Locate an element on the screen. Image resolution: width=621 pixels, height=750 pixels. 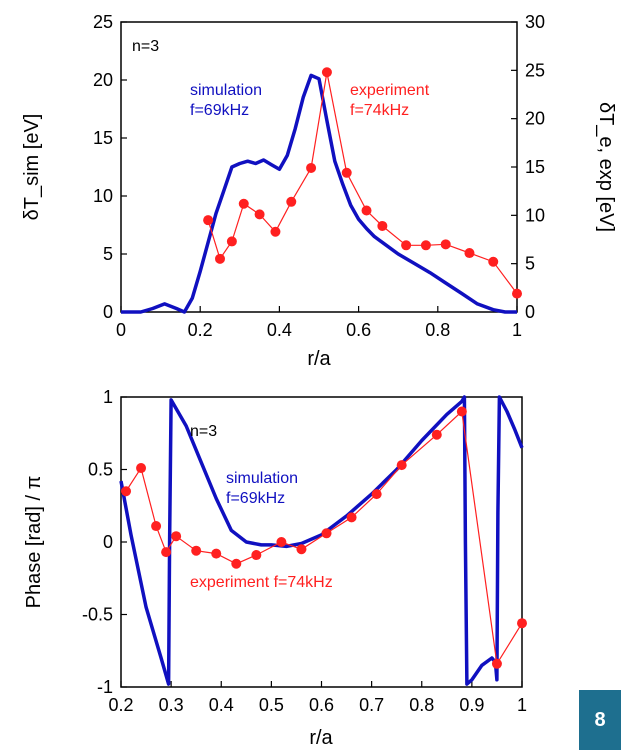
top-y-tick-label-left: 15 is located at coordinates (103, 138).